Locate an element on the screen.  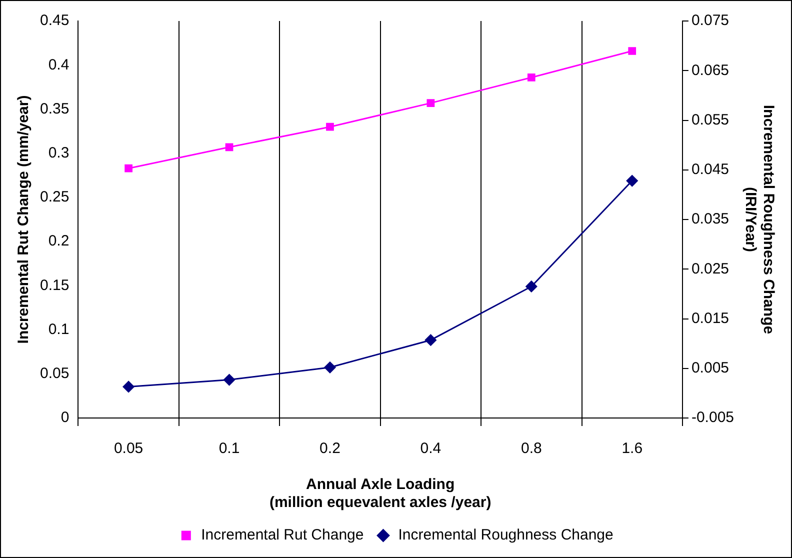
legend-label: Incremental Roughness Change is located at coordinates (506, 535).